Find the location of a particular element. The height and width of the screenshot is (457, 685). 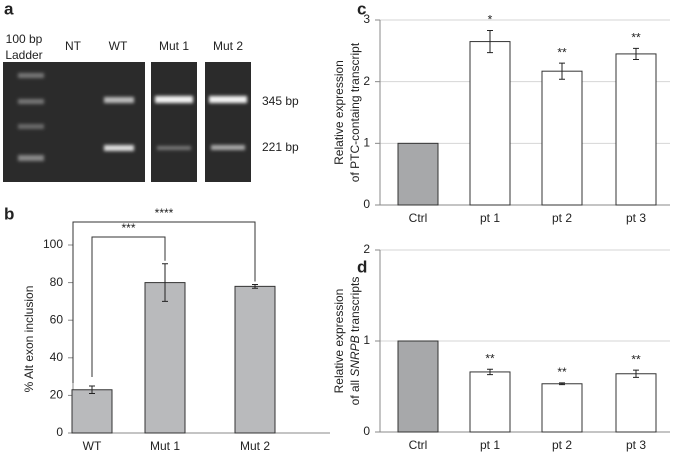

y-axis-label: % Alt exon inclusion is located at coordinates (29, 339).